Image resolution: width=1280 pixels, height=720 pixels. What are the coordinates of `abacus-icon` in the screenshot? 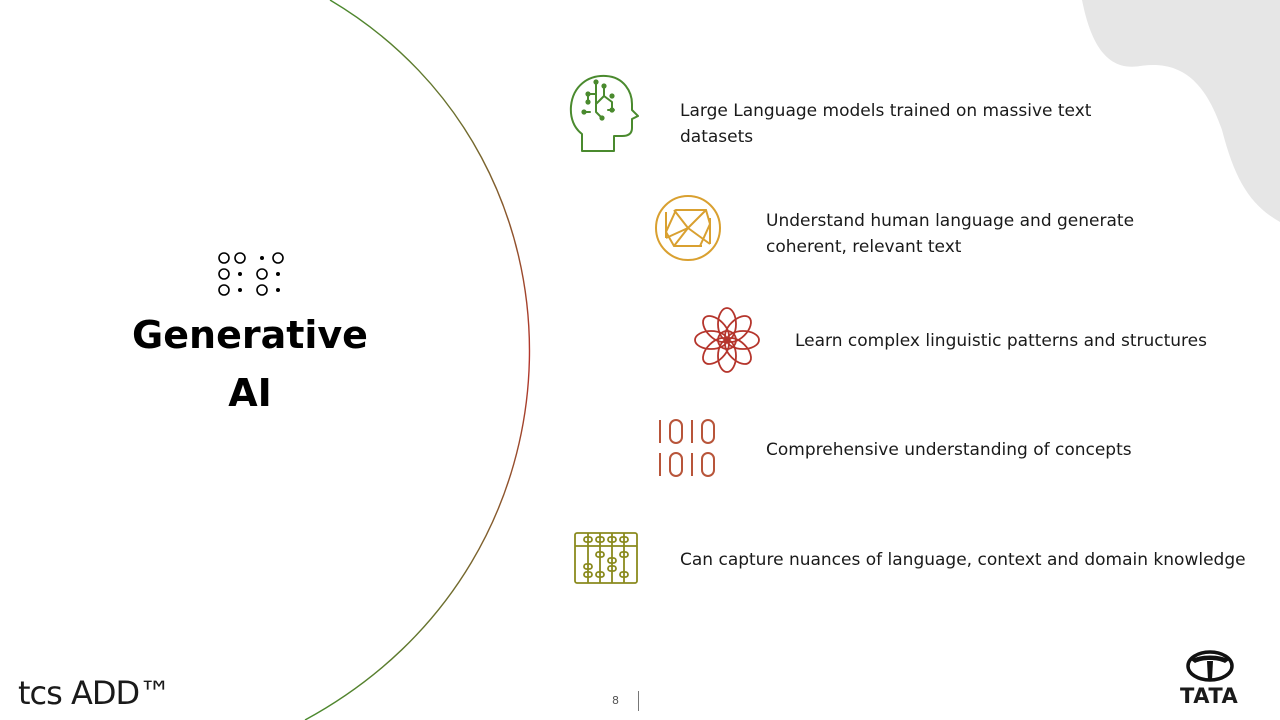 It's located at (606, 558).